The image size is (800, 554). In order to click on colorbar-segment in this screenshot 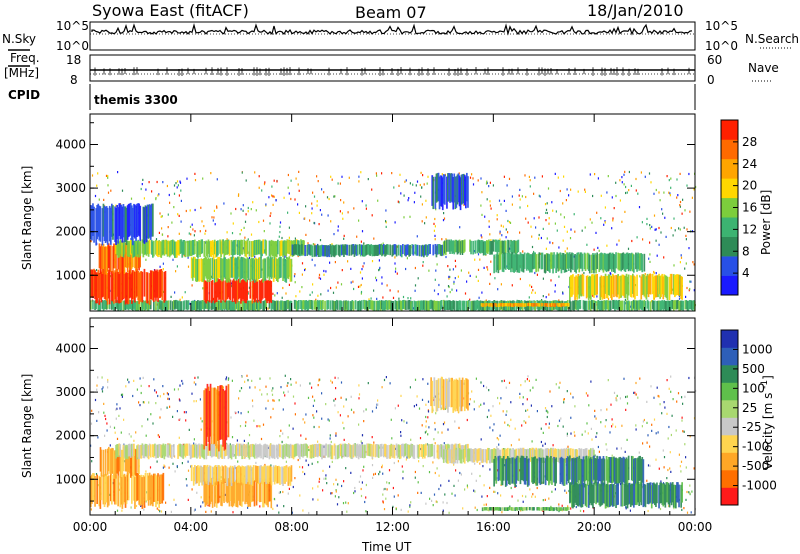, I will do `click(729, 188)`.